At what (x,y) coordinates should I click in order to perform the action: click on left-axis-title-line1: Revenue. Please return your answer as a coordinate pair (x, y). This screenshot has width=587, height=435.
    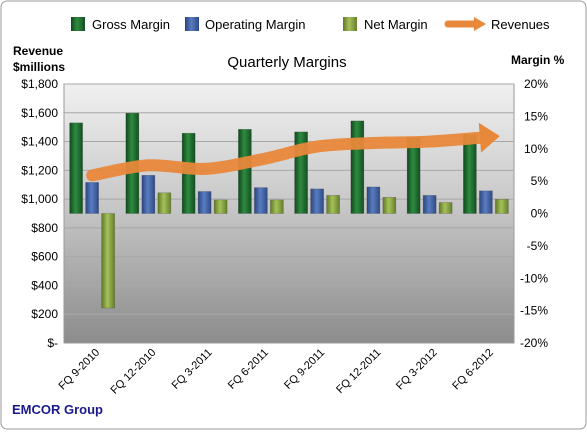
    Looking at the image, I should click on (38, 51).